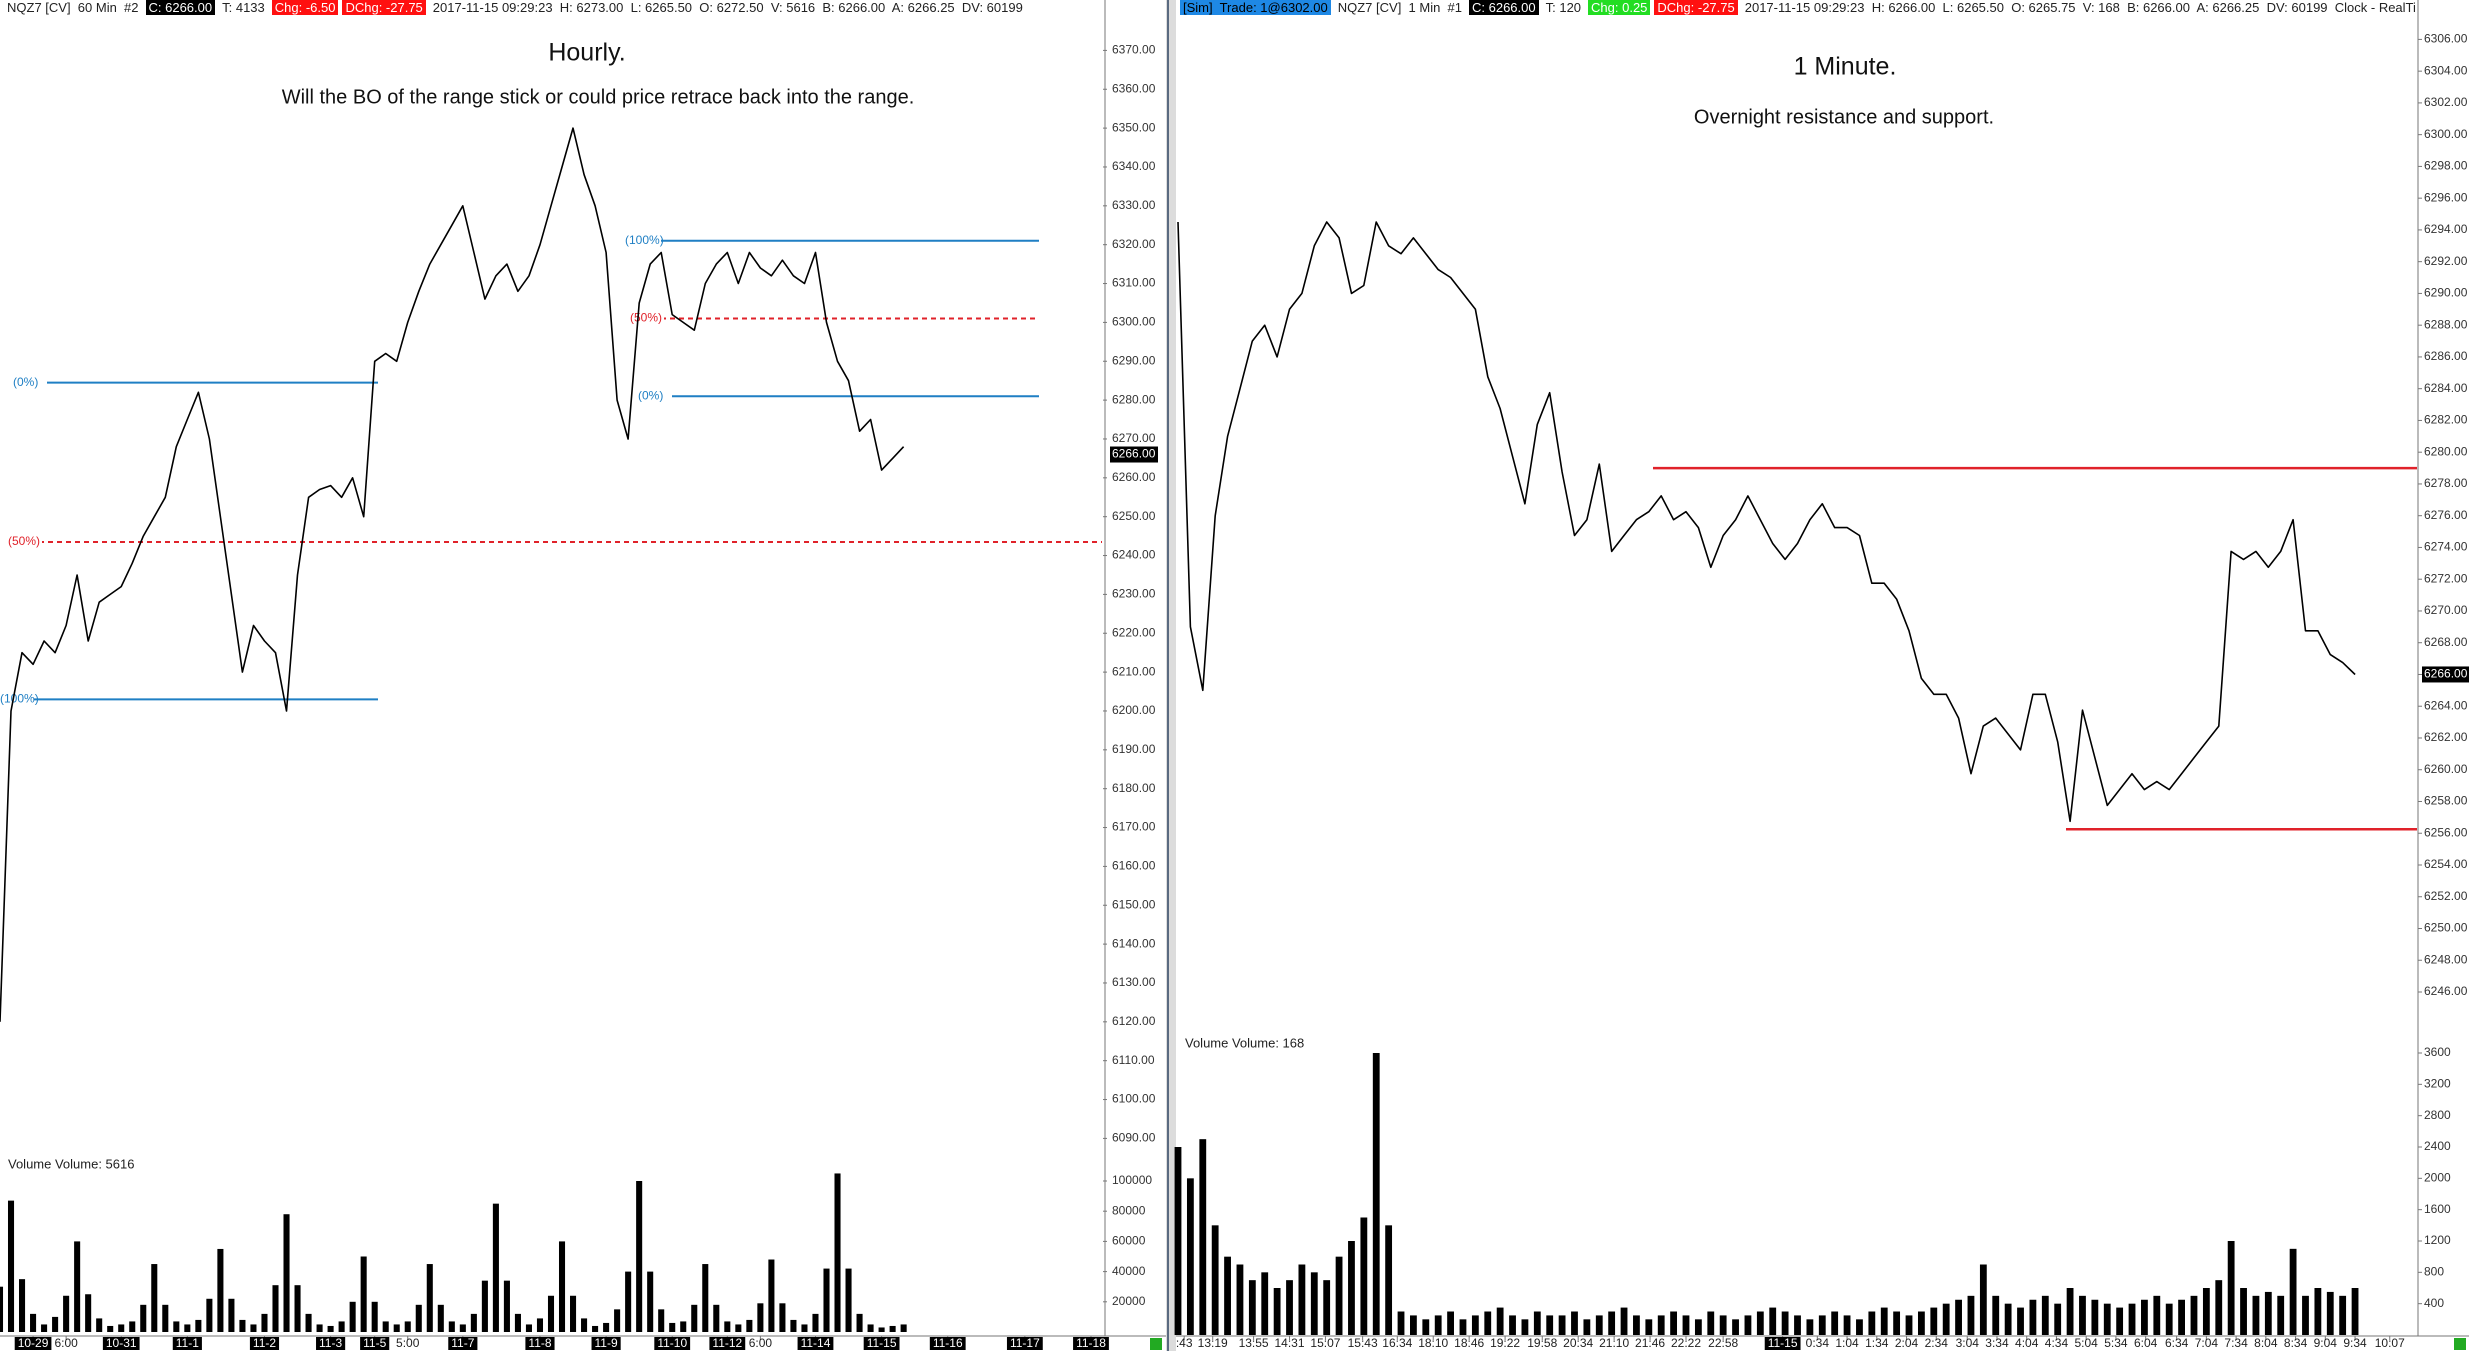 The image size is (2469, 1351). I want to click on header-field: [Sim] Trade: 1@6302.00, so click(1255, 7).